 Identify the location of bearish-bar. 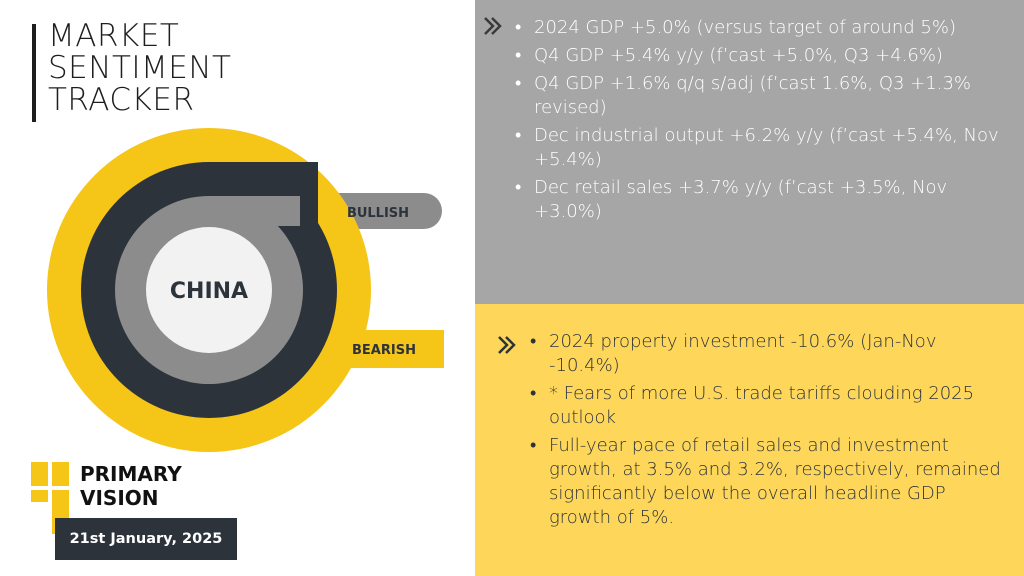
(392, 349).